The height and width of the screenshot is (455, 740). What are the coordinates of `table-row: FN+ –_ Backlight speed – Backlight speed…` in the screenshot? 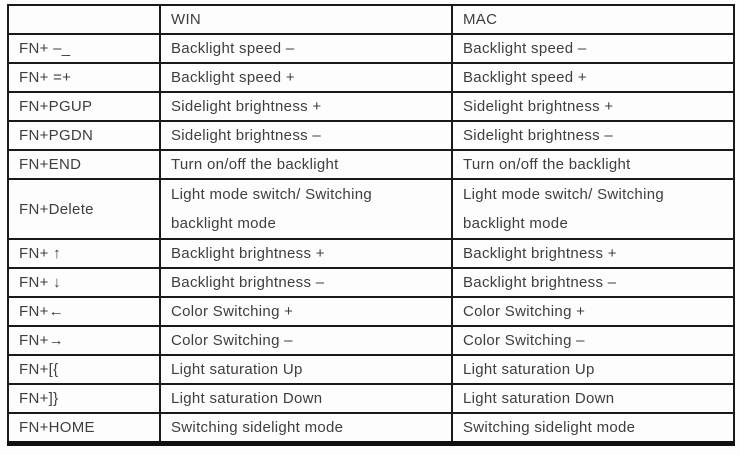 It's located at (371, 48).